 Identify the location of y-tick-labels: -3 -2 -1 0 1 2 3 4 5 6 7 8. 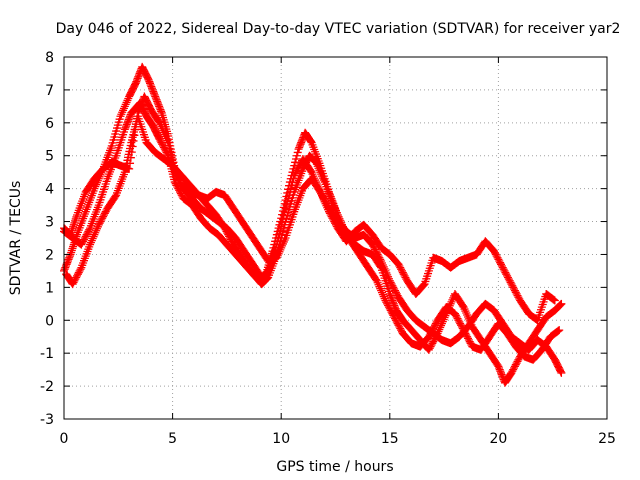
(47, 239).